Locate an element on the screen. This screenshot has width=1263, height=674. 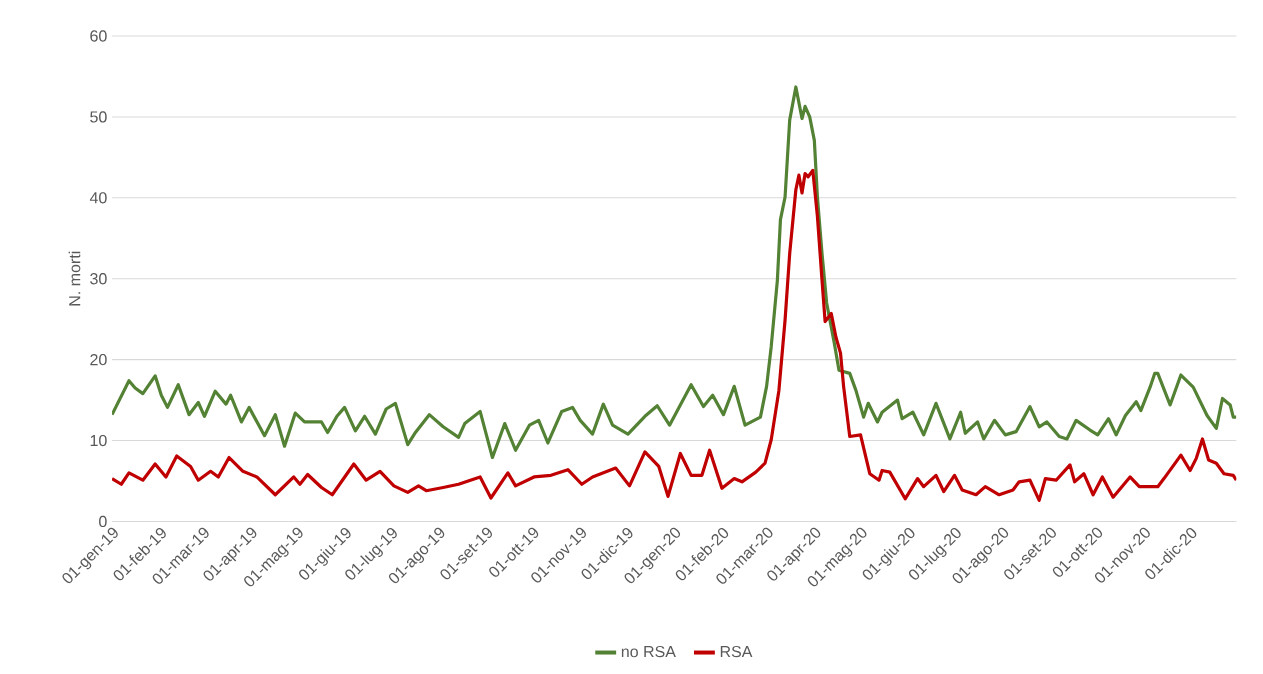
y-tick-label: 20 is located at coordinates (98, 360).